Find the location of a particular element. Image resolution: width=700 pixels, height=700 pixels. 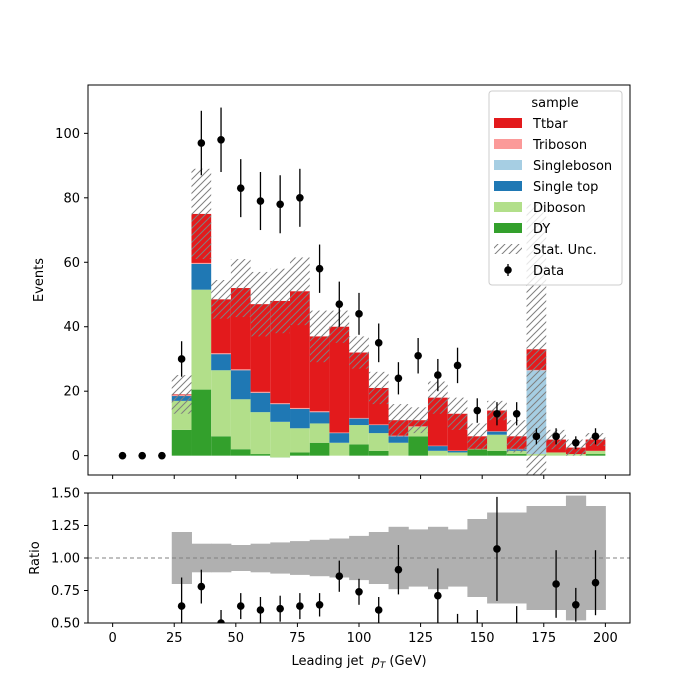

ratio-y-tick-label-4: 1.50 is located at coordinates (65, 494).